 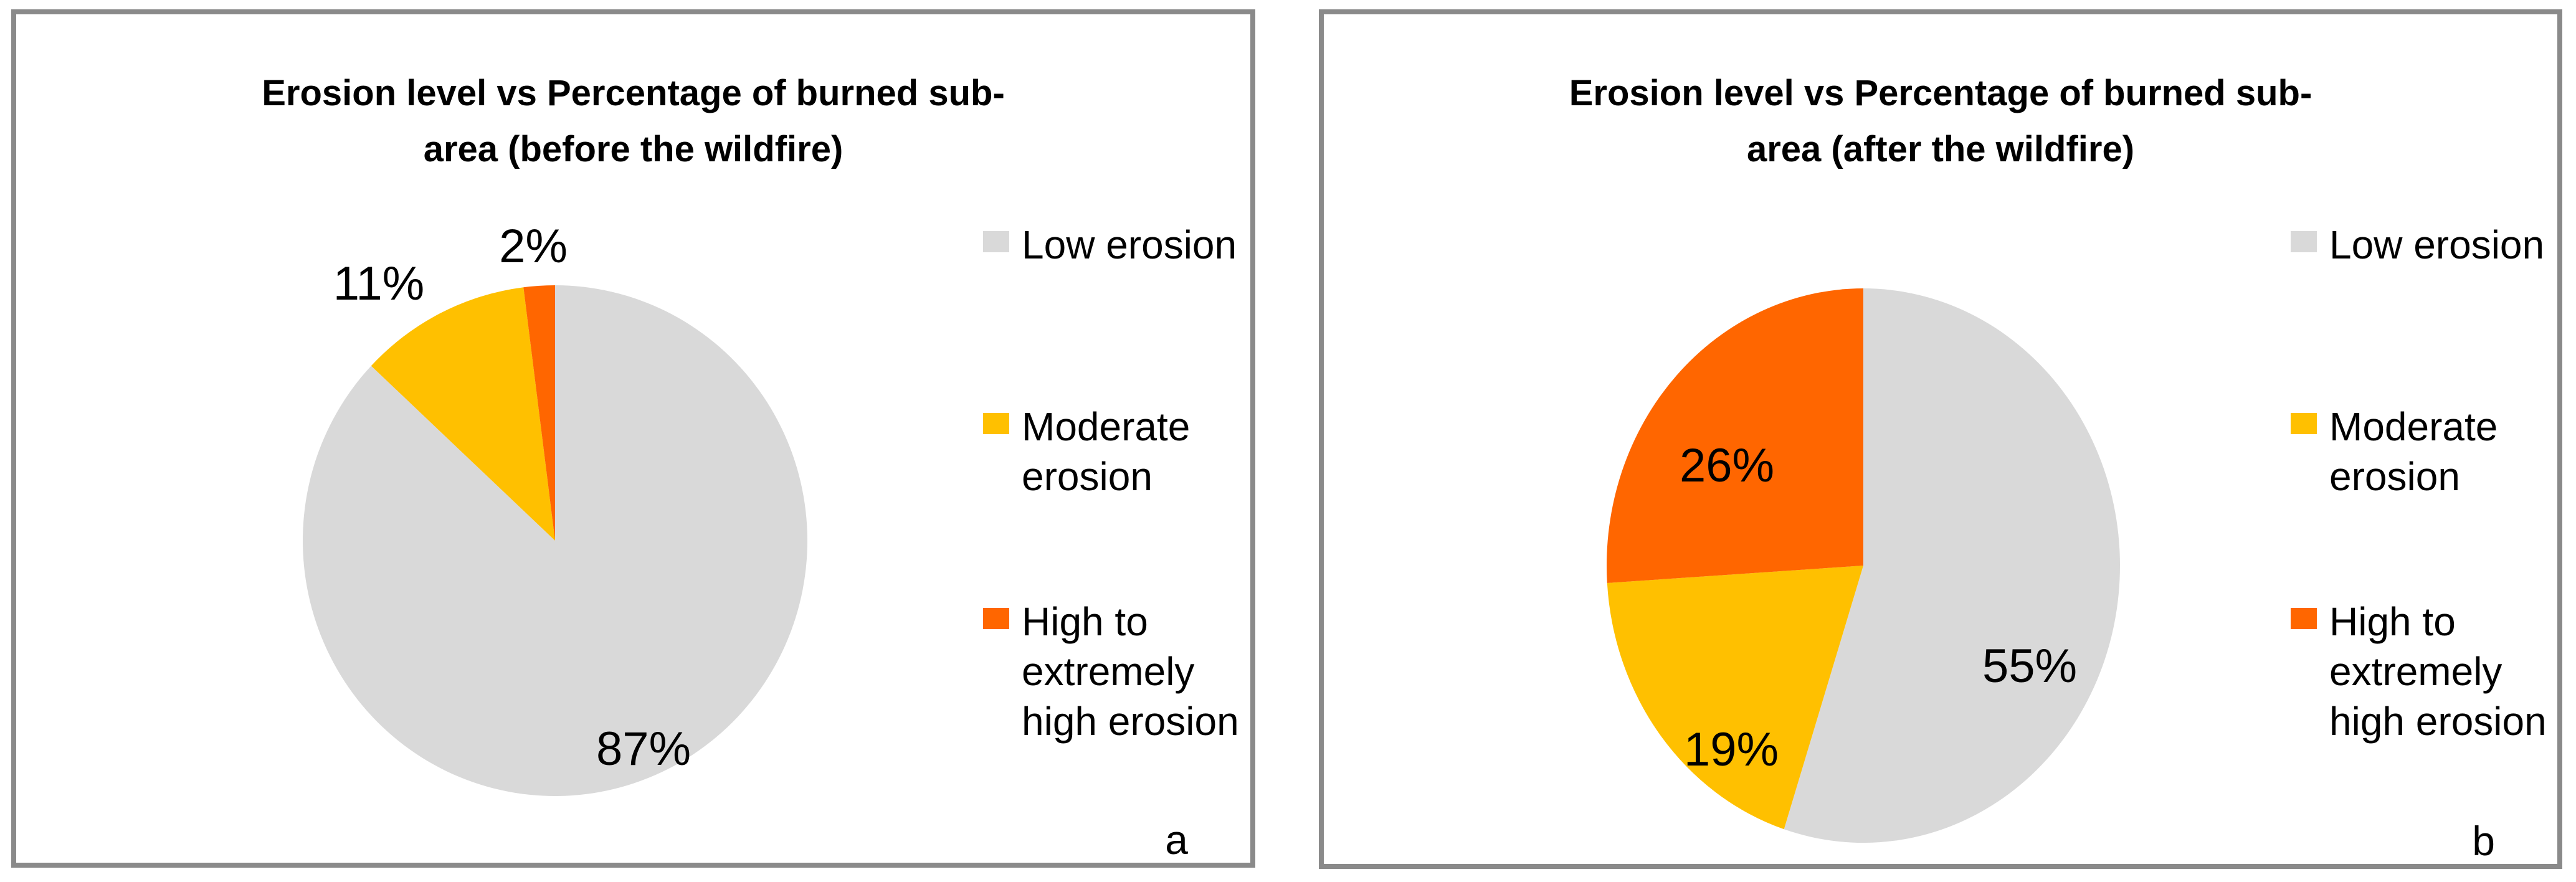 What do you see at coordinates (379, 283) in the screenshot?
I see `data-label: 11%` at bounding box center [379, 283].